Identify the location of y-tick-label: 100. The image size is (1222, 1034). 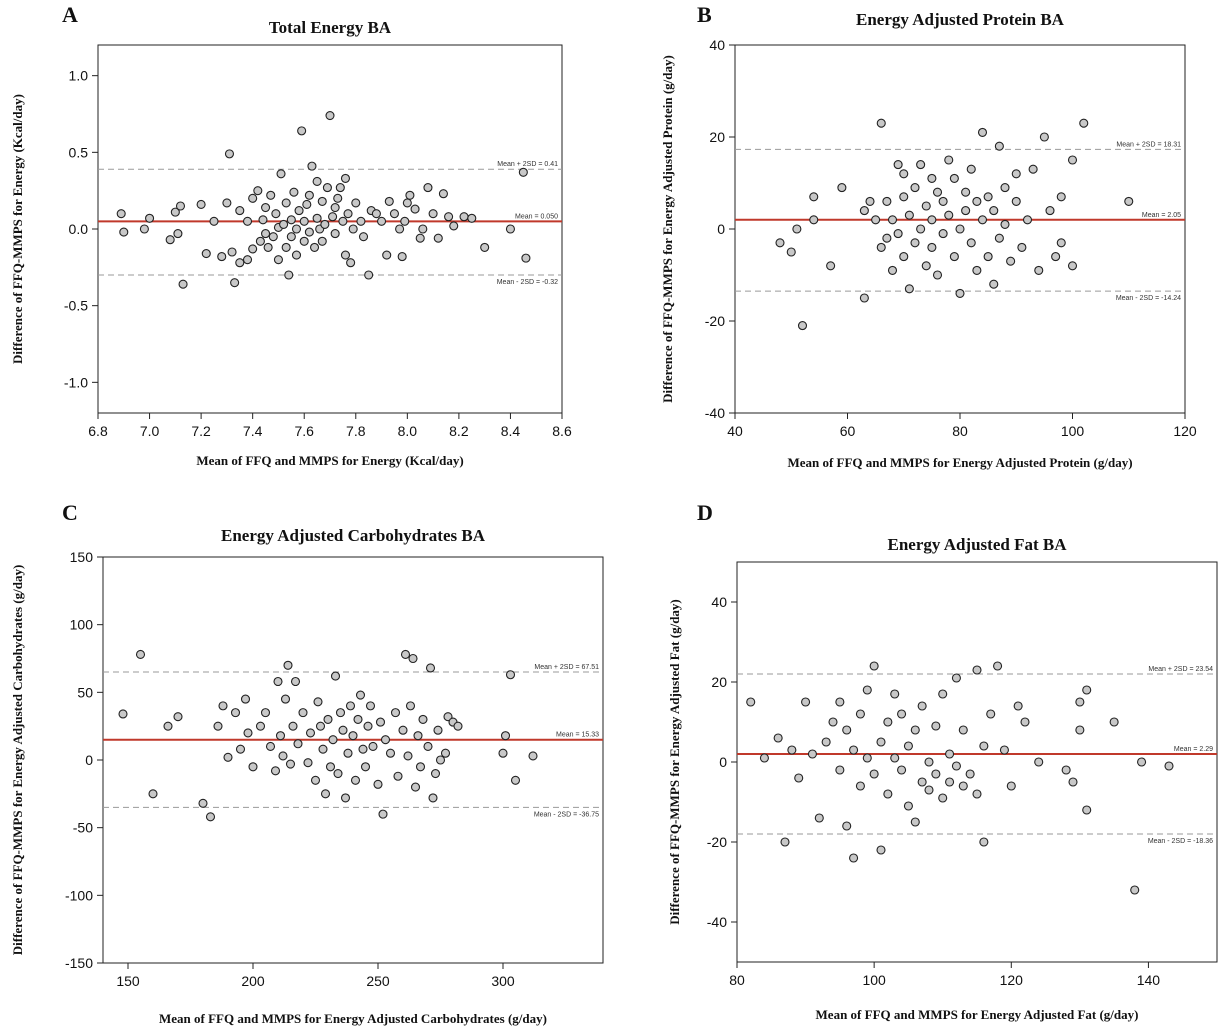
(82, 625).